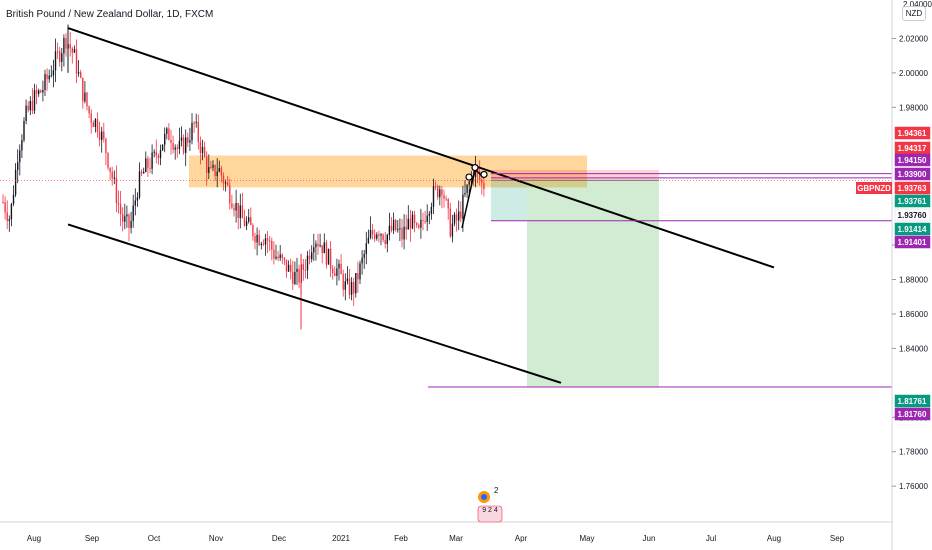 The image size is (932, 550). I want to click on price-tag, so click(912, 401).